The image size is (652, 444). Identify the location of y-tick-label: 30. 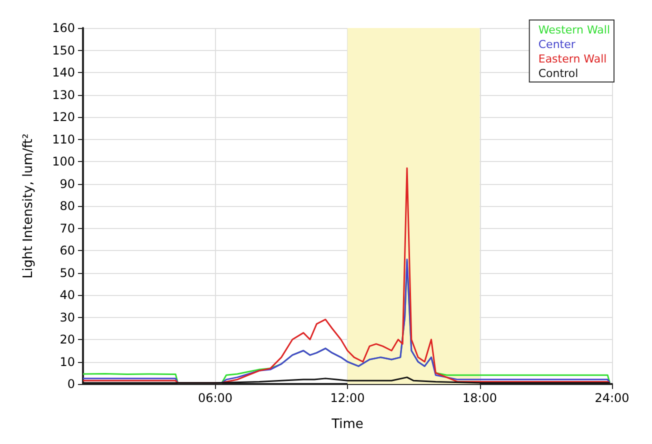
(67, 317).